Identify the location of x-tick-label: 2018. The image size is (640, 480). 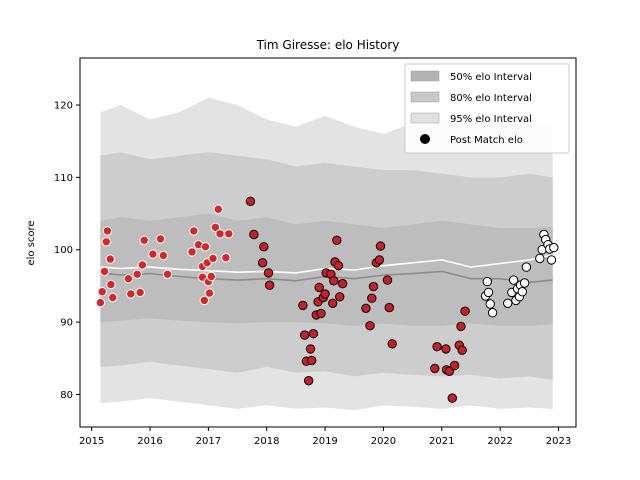
(266, 441).